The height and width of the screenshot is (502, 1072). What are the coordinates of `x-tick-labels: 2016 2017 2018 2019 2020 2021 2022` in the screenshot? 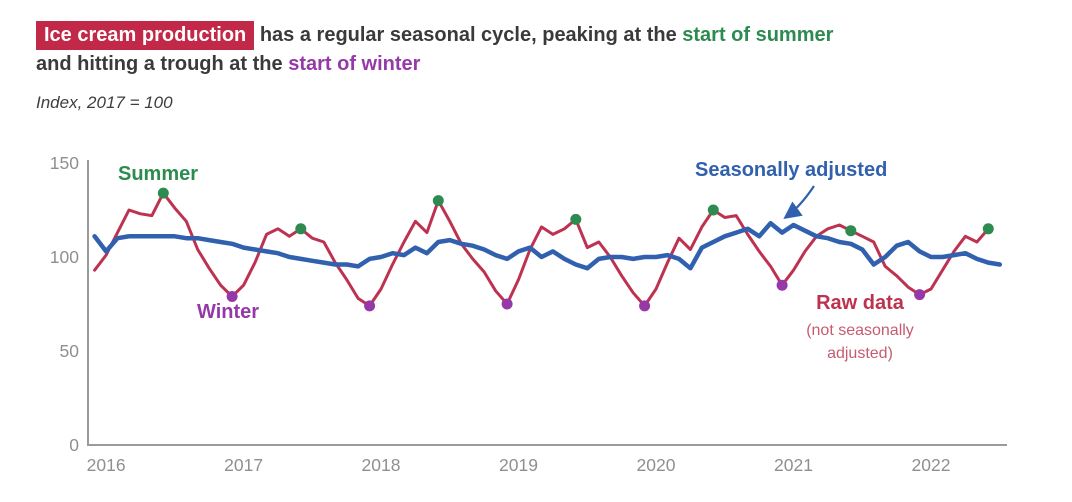 It's located at (519, 465).